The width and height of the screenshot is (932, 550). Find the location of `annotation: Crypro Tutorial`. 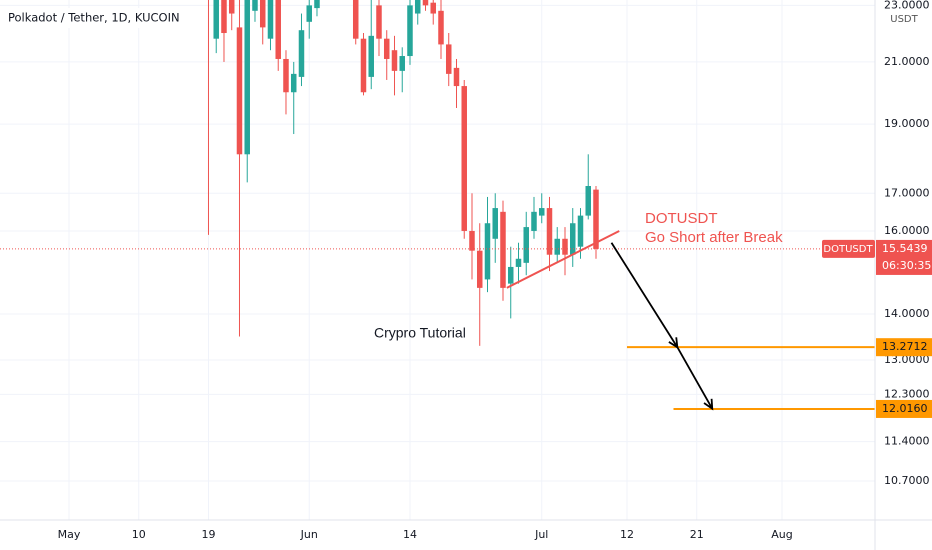

annotation: Crypro Tutorial is located at coordinates (420, 333).